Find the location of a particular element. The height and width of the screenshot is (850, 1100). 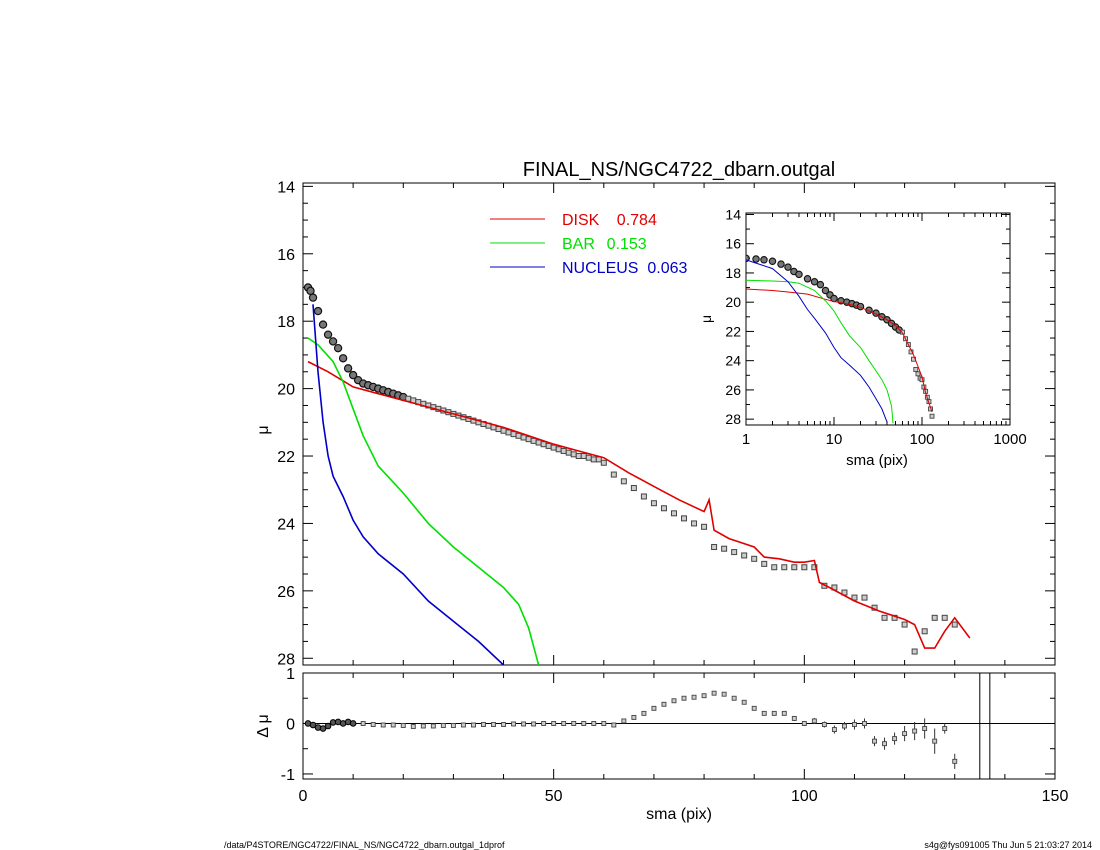

series-line-bar is located at coordinates (423, 501).